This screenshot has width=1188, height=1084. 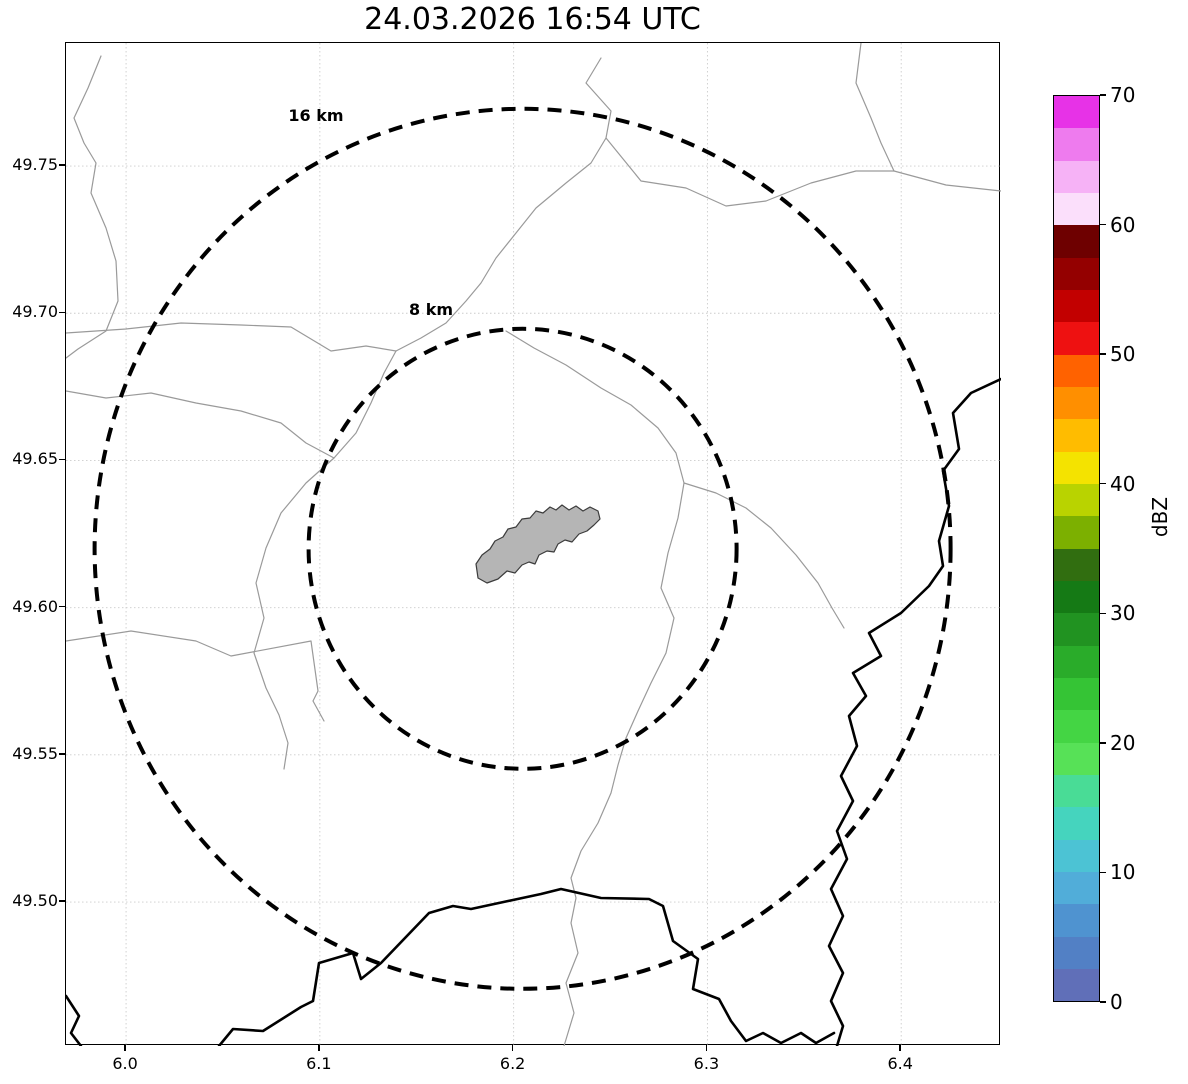 What do you see at coordinates (538, 544) in the screenshot?
I see `city-boundary` at bounding box center [538, 544].